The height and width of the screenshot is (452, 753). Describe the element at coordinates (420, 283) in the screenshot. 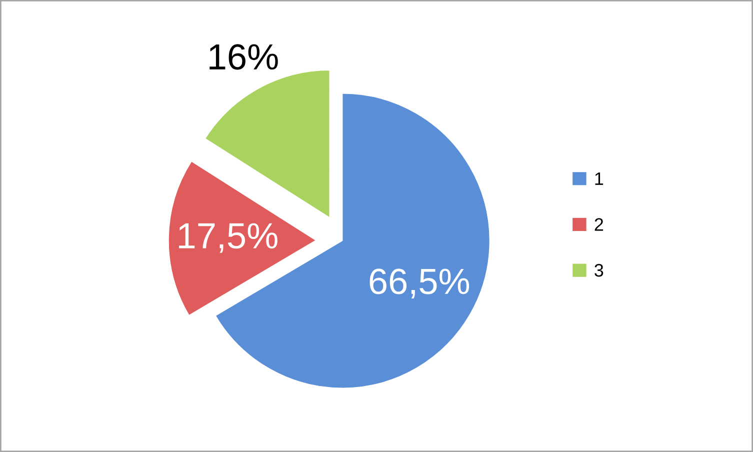

I see `data-label: 66,5%` at that location.